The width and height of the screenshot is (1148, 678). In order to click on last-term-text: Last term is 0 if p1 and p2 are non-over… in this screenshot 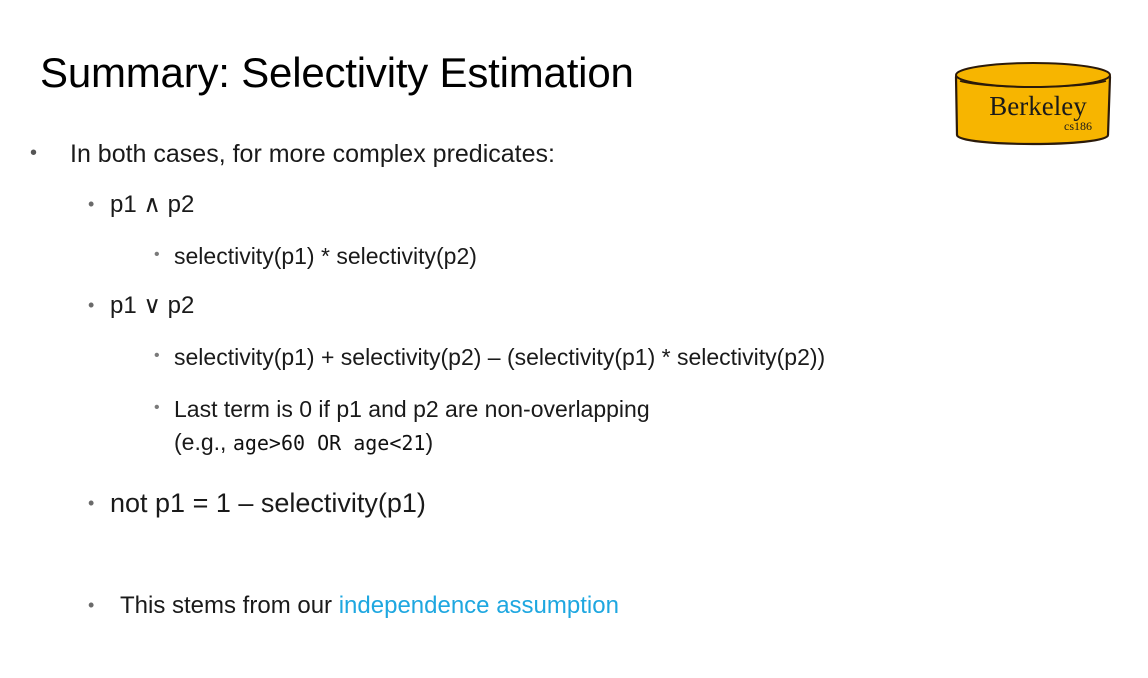, I will do `click(412, 409)`.